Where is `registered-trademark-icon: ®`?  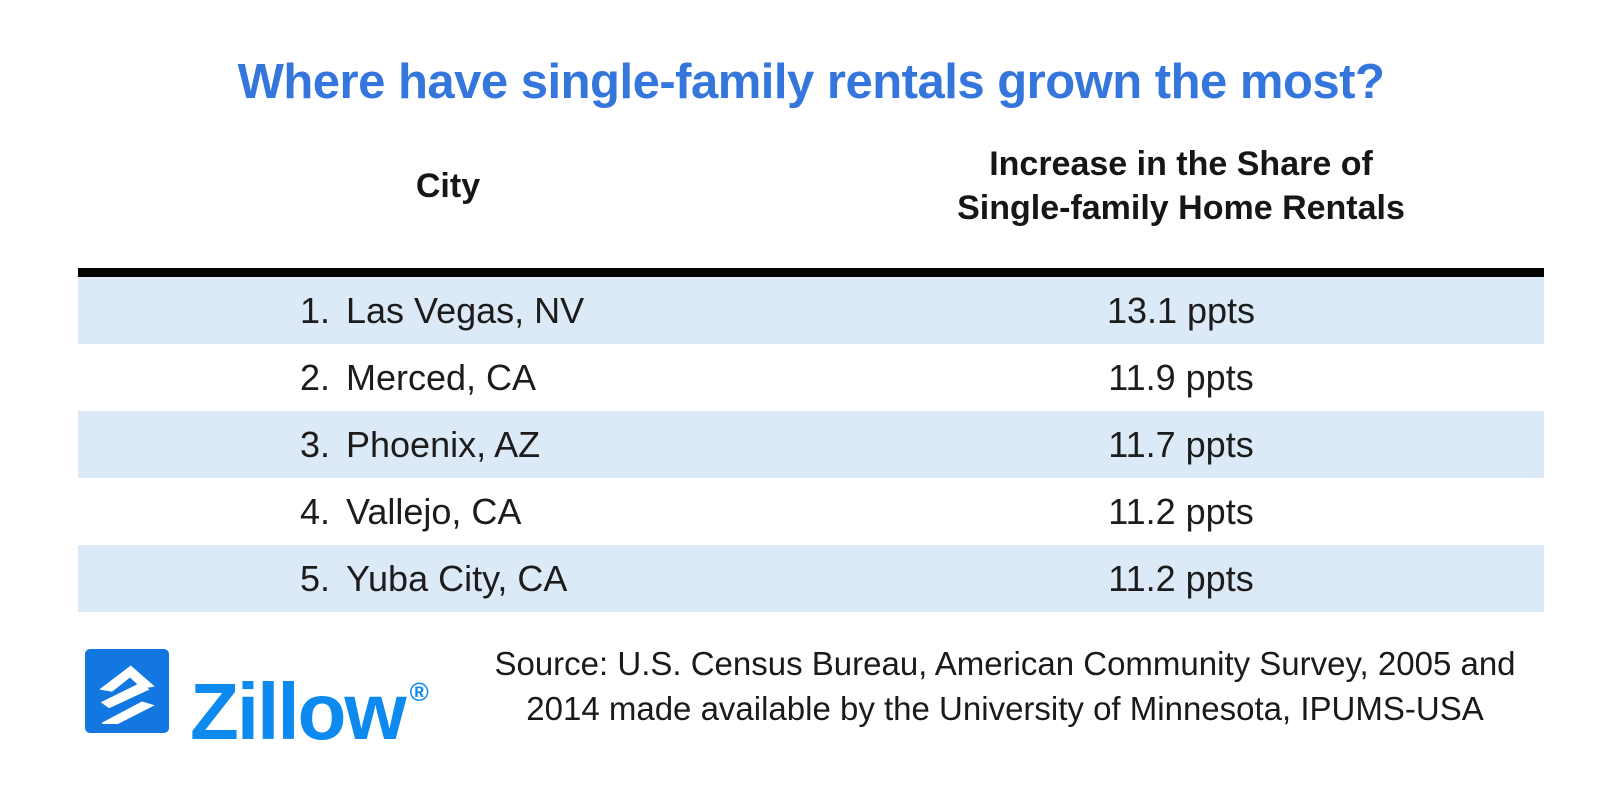 registered-trademark-icon: ® is located at coordinates (419, 692).